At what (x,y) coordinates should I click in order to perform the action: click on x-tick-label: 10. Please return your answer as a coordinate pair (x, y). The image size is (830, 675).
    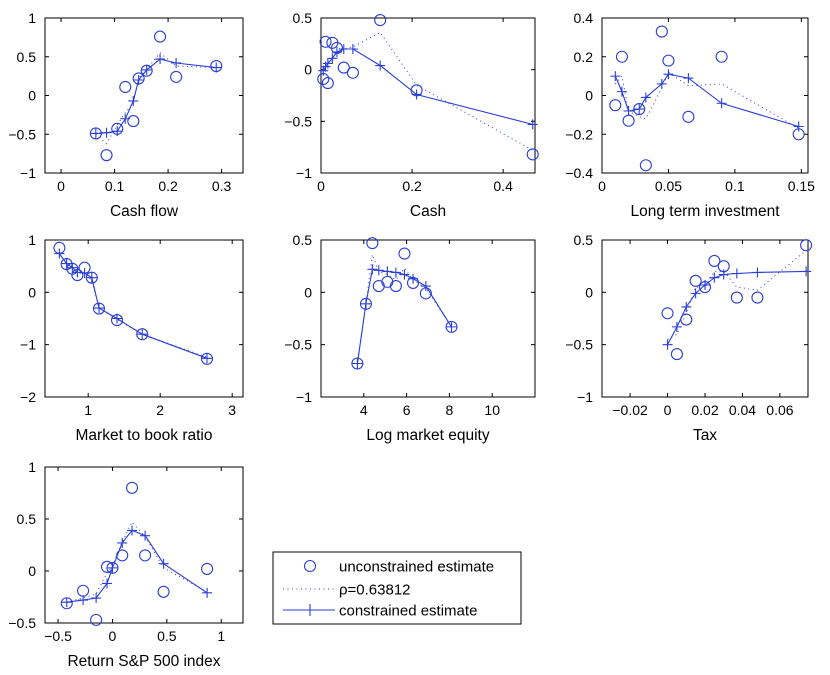
    Looking at the image, I should click on (492, 410).